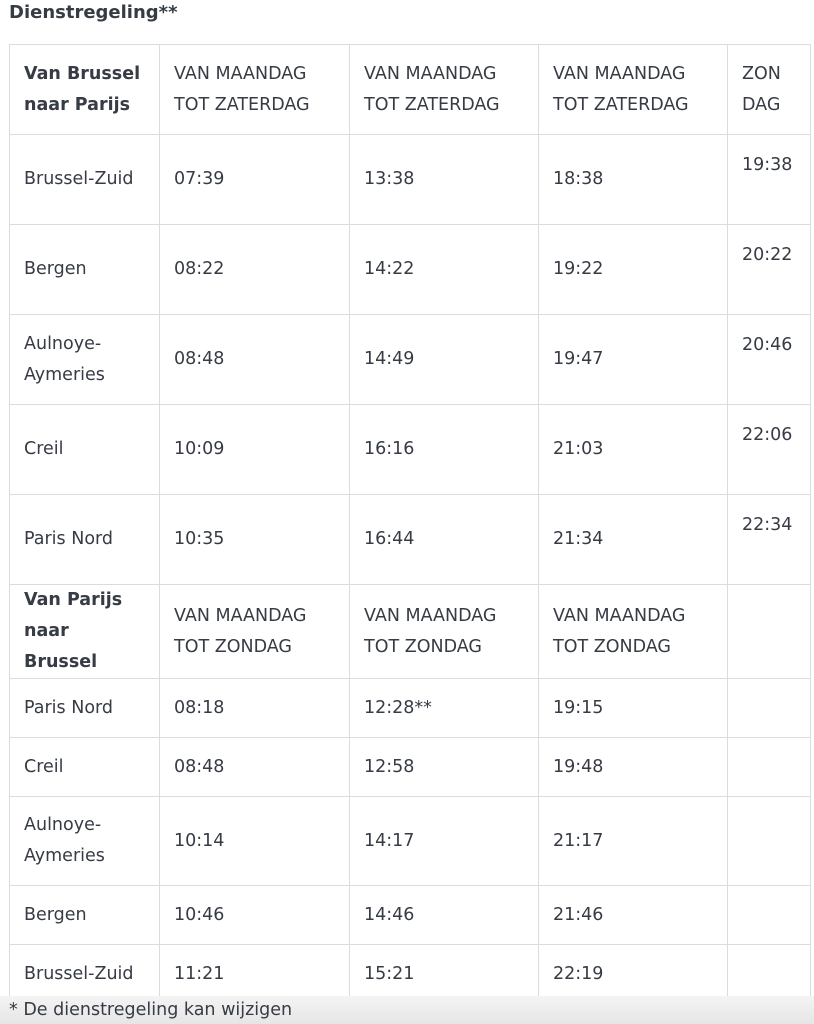 This screenshot has width=814, height=1024. What do you see at coordinates (444, 841) in the screenshot?
I see `time-cell: 14:17` at bounding box center [444, 841].